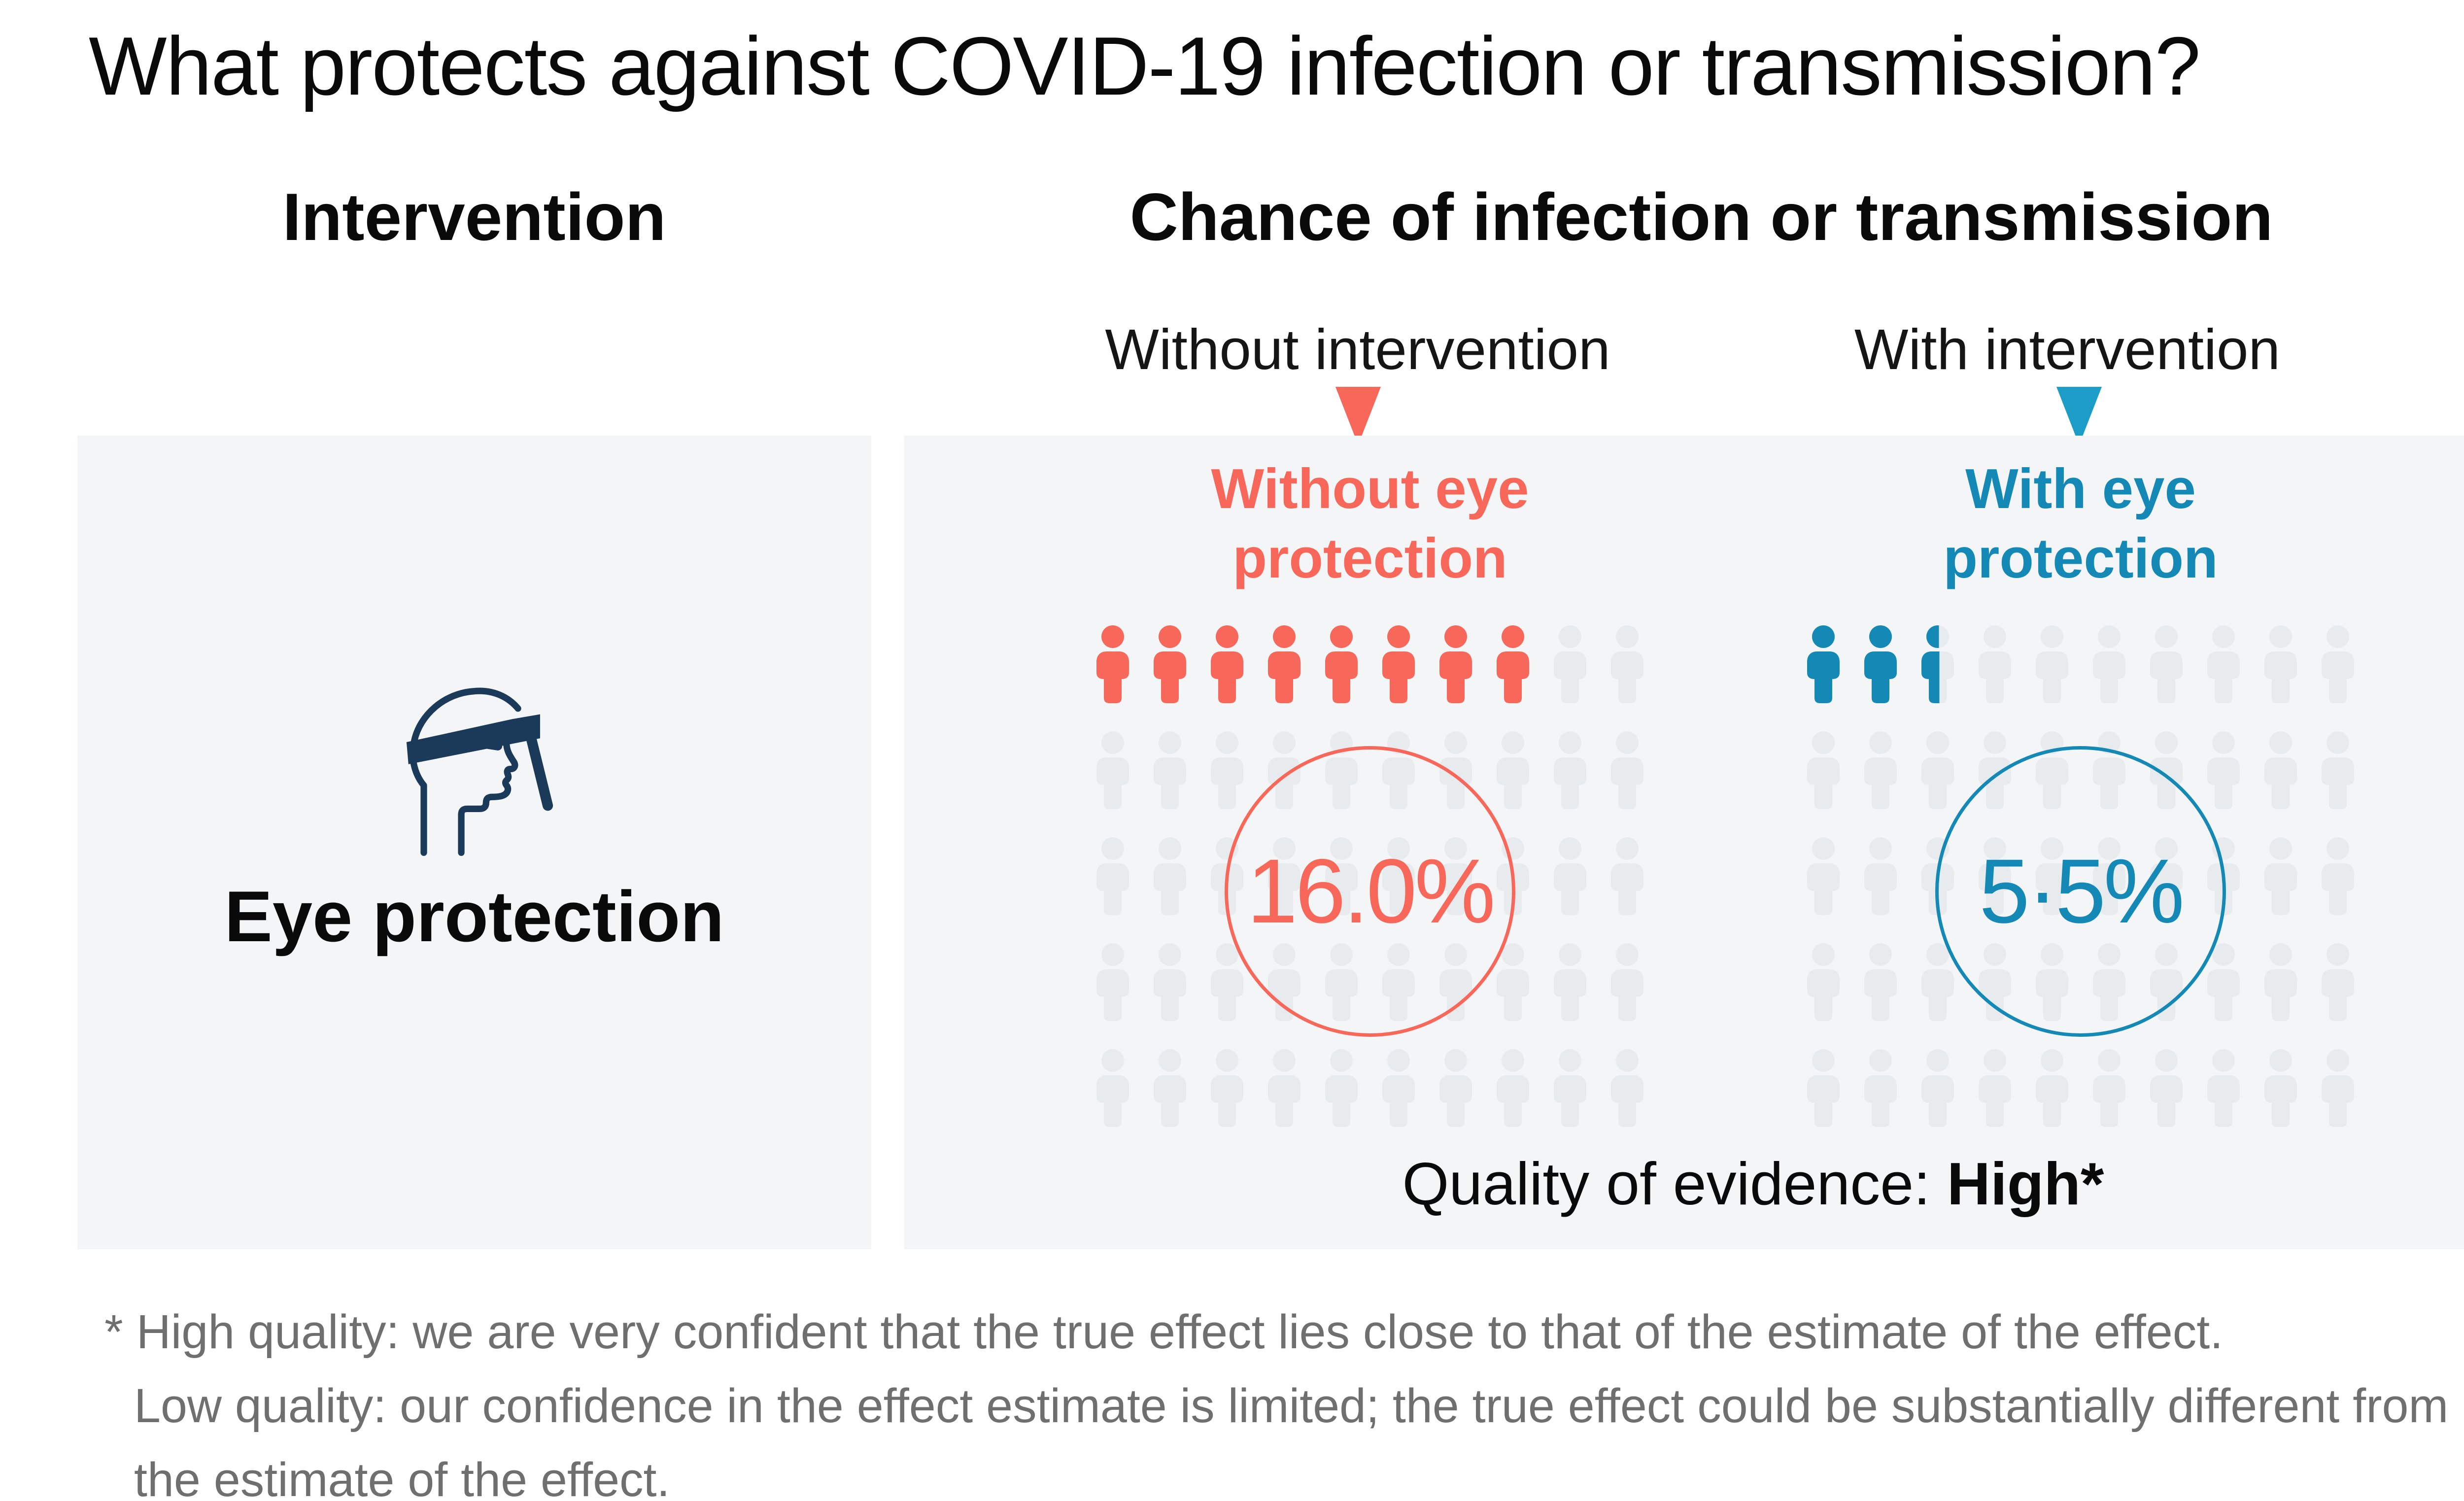 This screenshot has height=1501, width=2464. Describe the element at coordinates (1370, 489) in the screenshot. I see `group-label-line: Without eye` at that location.